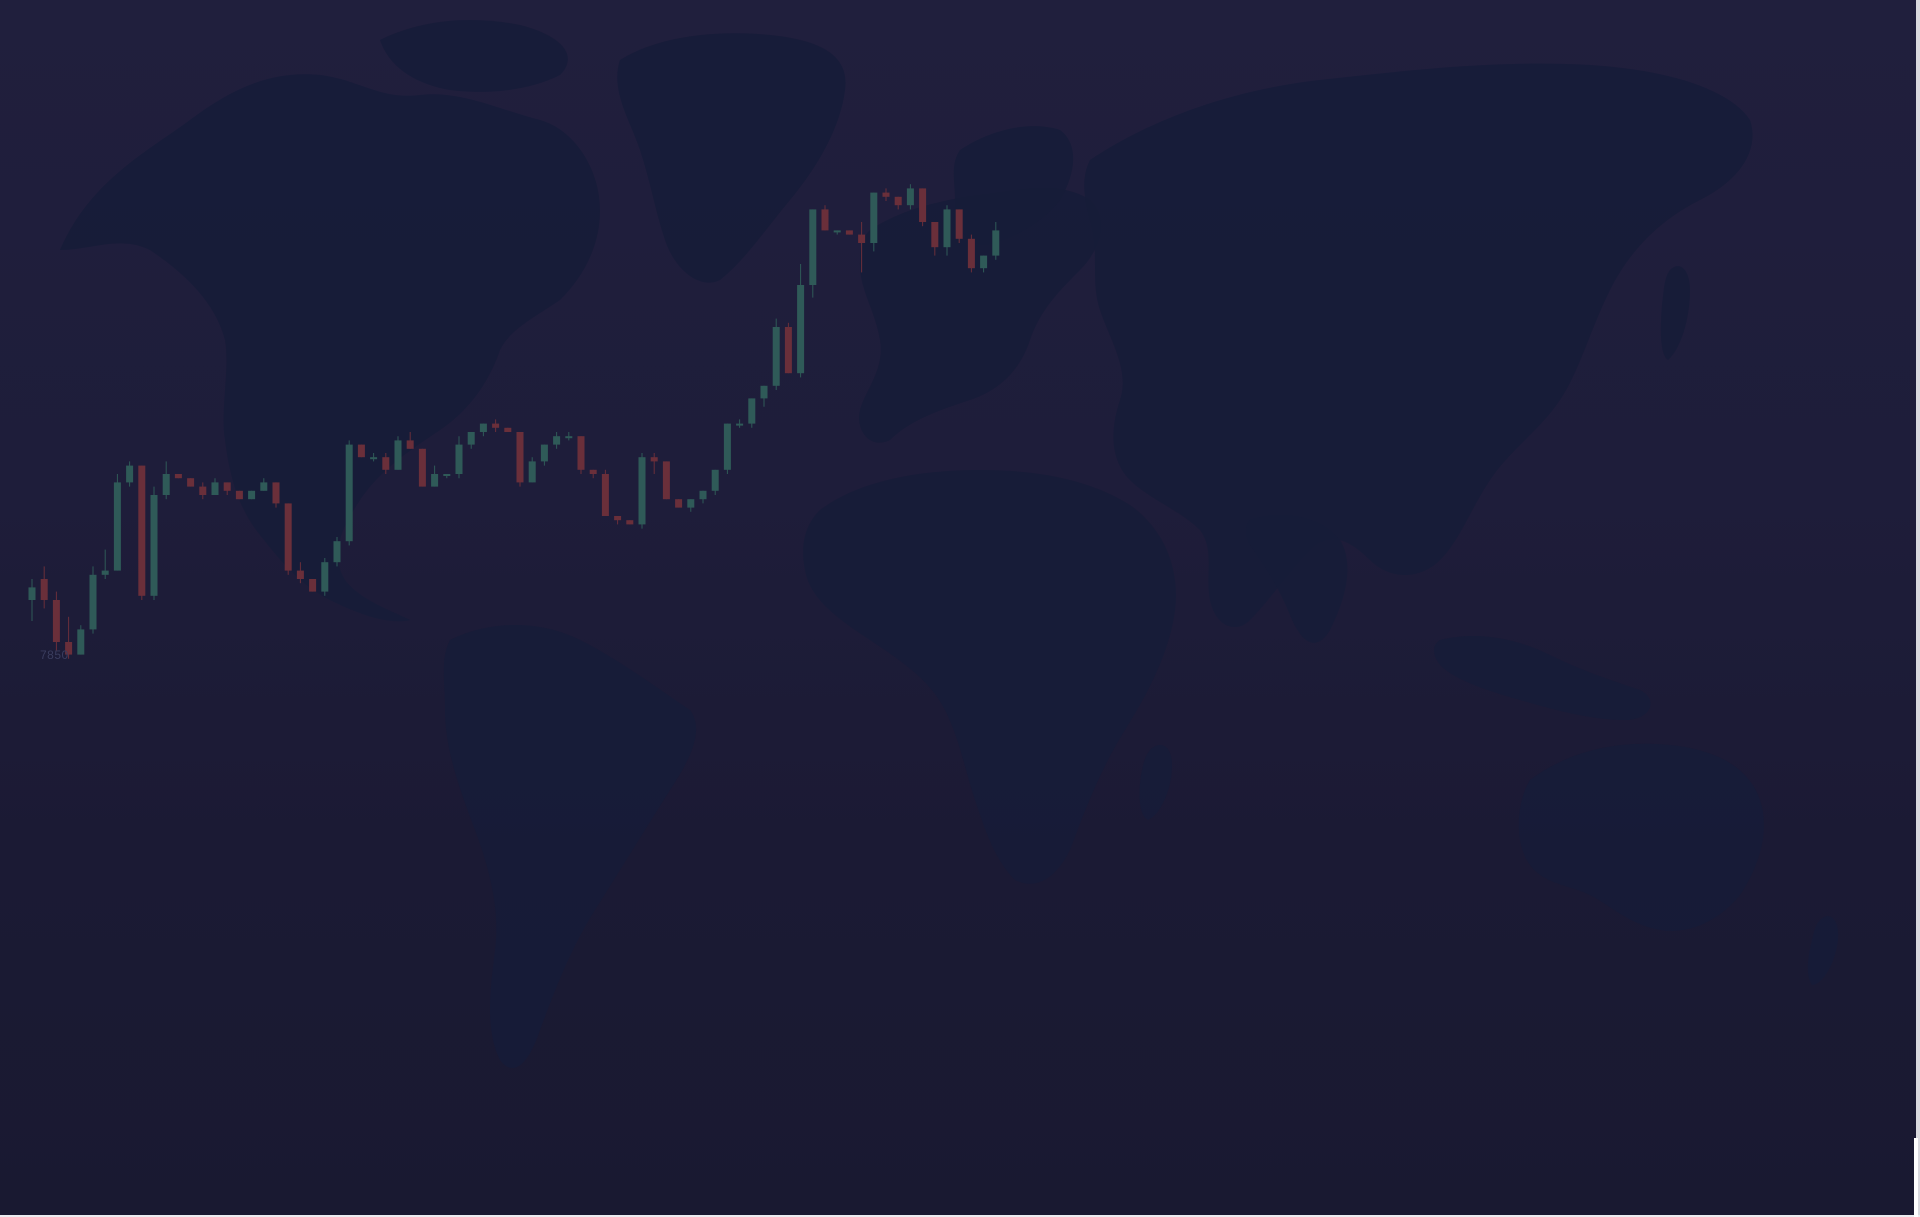 This screenshot has width=1920, height=1217. What do you see at coordinates (1916, 1177) in the screenshot?
I see `window-edge-highlight` at bounding box center [1916, 1177].